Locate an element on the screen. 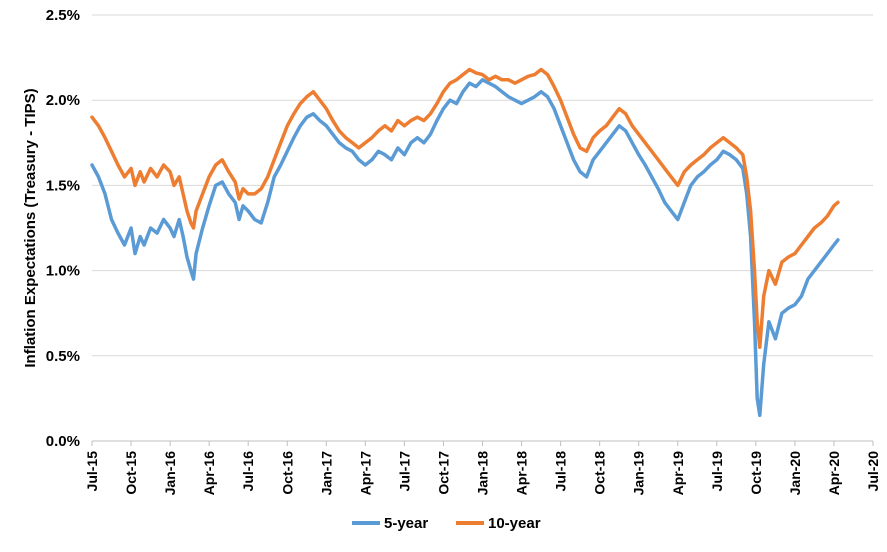 The width and height of the screenshot is (887, 552). y-tick-label: 0.0% is located at coordinates (63, 441).